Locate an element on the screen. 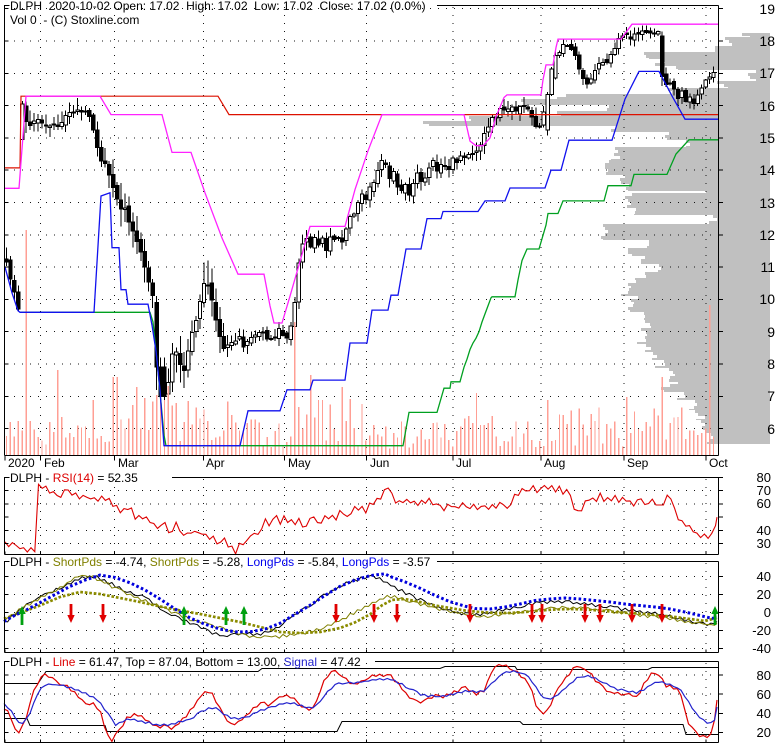 This screenshot has height=750, width=780. svg-text: 19 is located at coordinates (767, 9).